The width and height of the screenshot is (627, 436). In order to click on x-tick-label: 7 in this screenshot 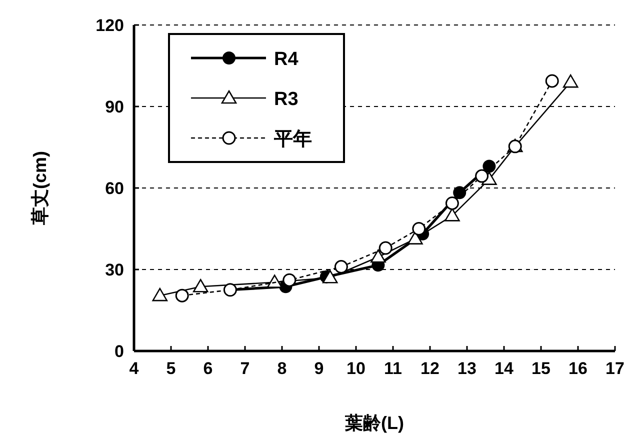, I will do `click(245, 368)`.